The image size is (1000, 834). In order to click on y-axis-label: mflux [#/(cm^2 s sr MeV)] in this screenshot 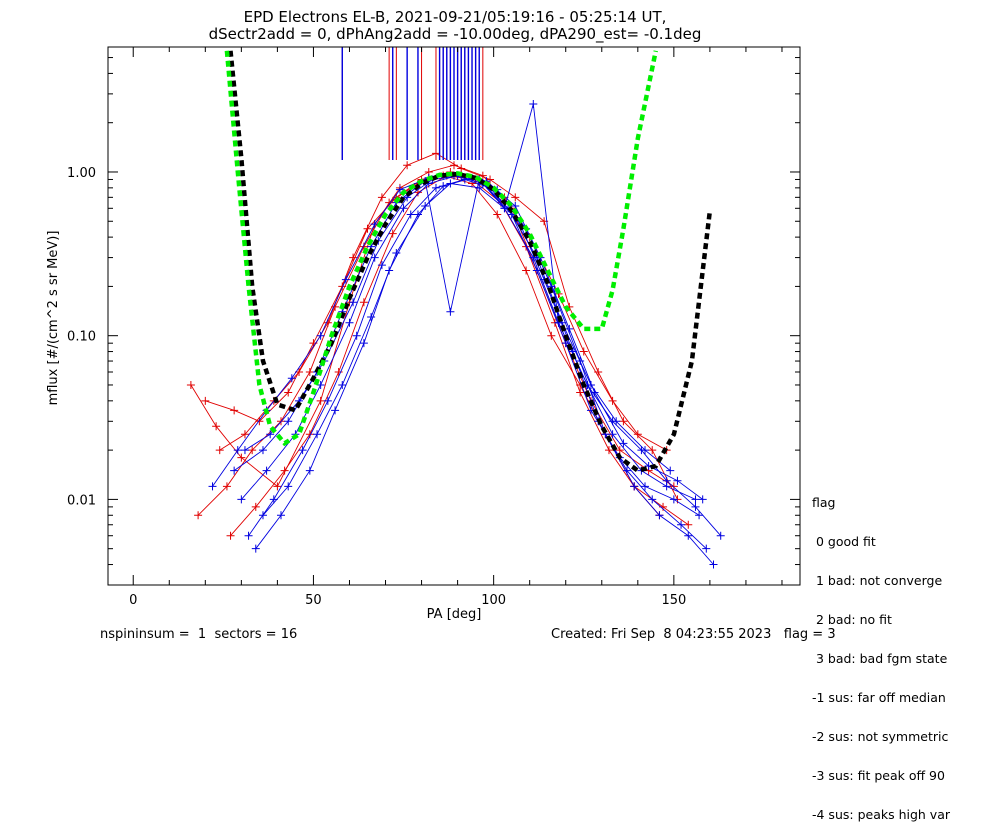, I will do `click(53, 318)`.